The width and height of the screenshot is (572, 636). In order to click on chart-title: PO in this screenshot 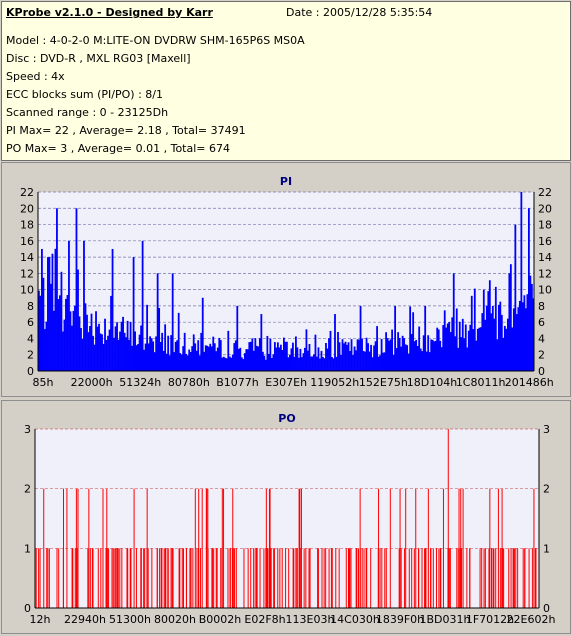, I will do `click(286, 418)`.